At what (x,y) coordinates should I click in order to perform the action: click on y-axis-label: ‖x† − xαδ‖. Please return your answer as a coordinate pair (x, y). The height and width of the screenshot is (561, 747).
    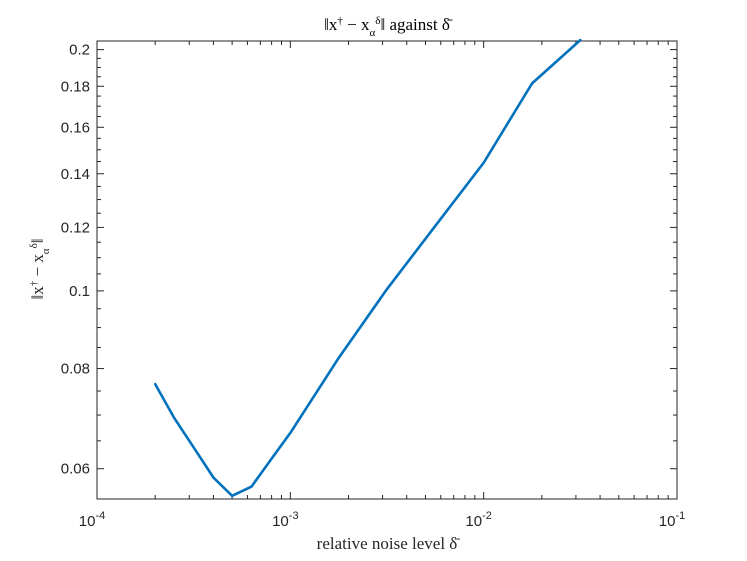
    Looking at the image, I should click on (40, 268).